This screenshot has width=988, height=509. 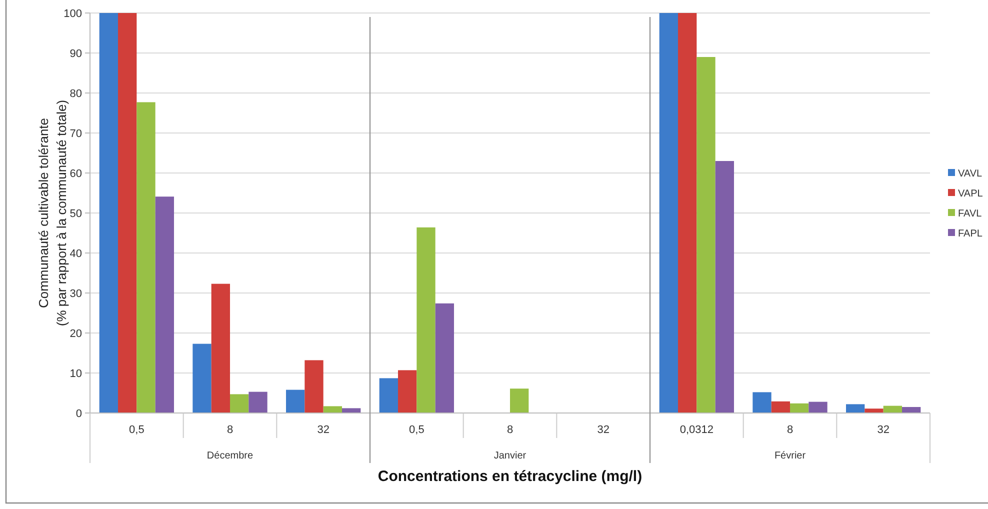 I want to click on legend-label: VAPL, so click(x=971, y=194).